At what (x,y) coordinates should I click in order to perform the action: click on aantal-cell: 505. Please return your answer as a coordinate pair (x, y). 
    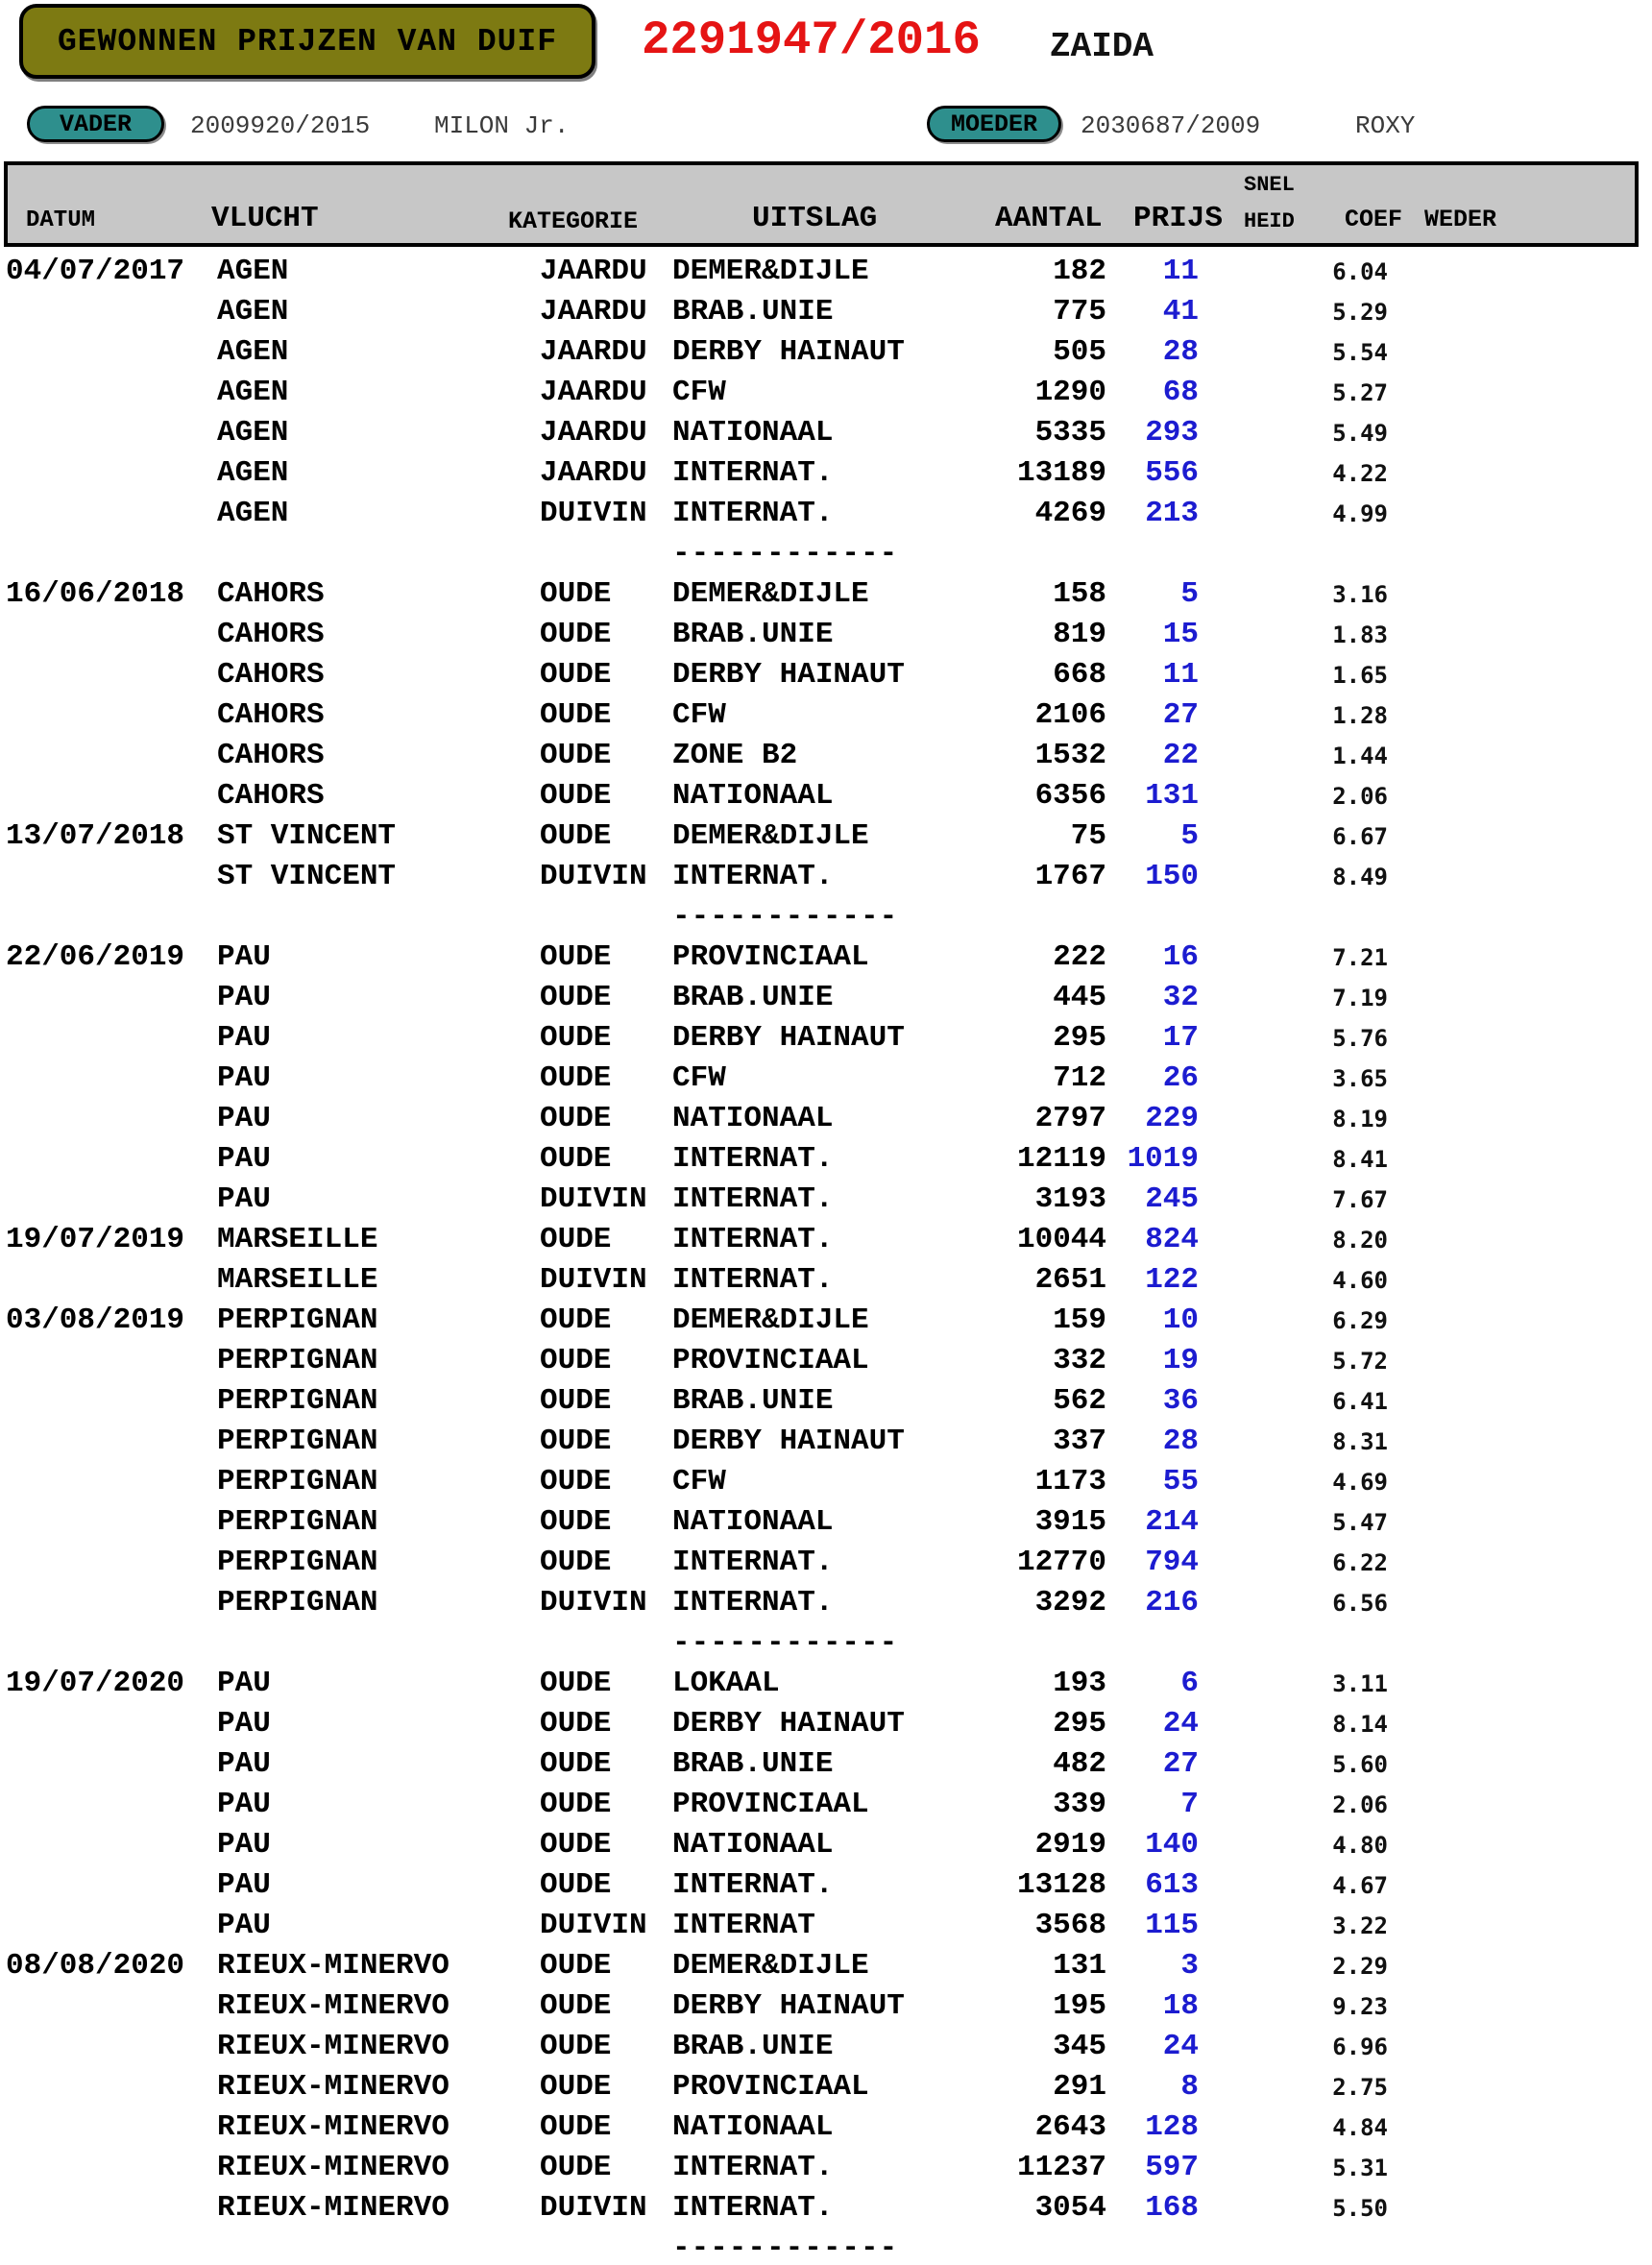
    Looking at the image, I should click on (1079, 352).